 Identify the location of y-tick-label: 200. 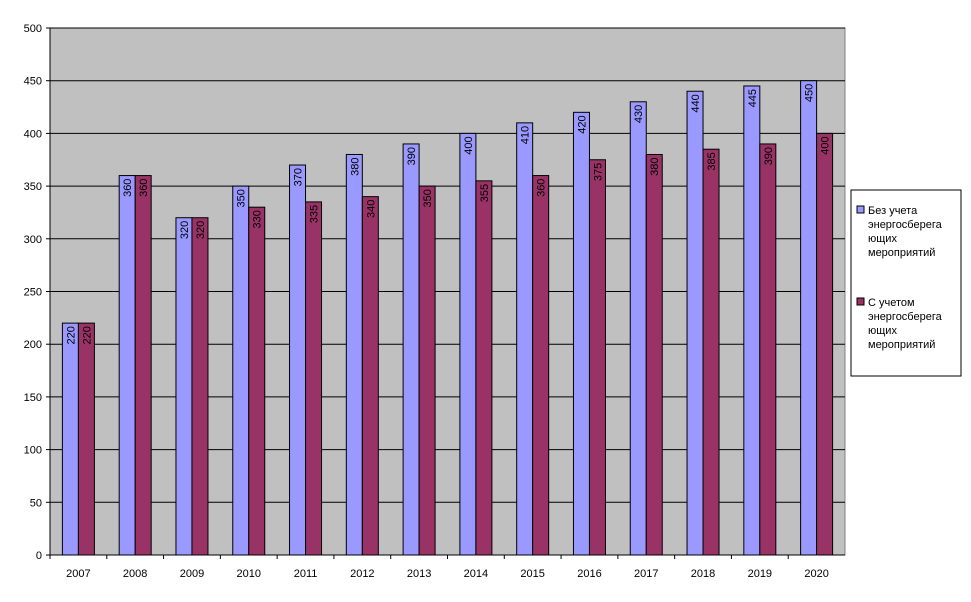
(33, 345).